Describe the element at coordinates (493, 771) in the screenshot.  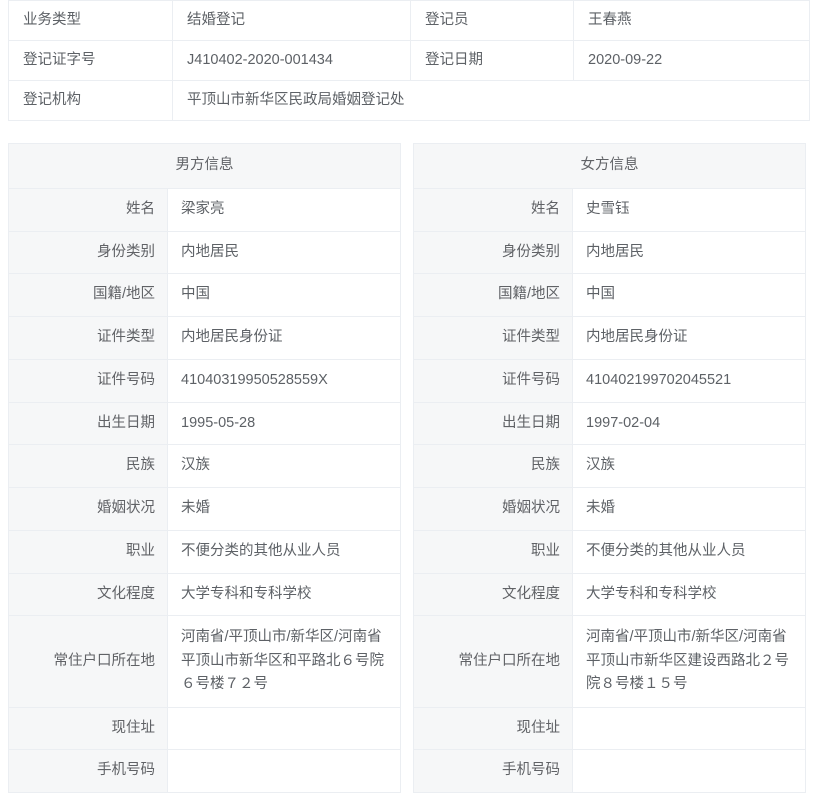
I see `female-label-mobile-number: 手机号码` at that location.